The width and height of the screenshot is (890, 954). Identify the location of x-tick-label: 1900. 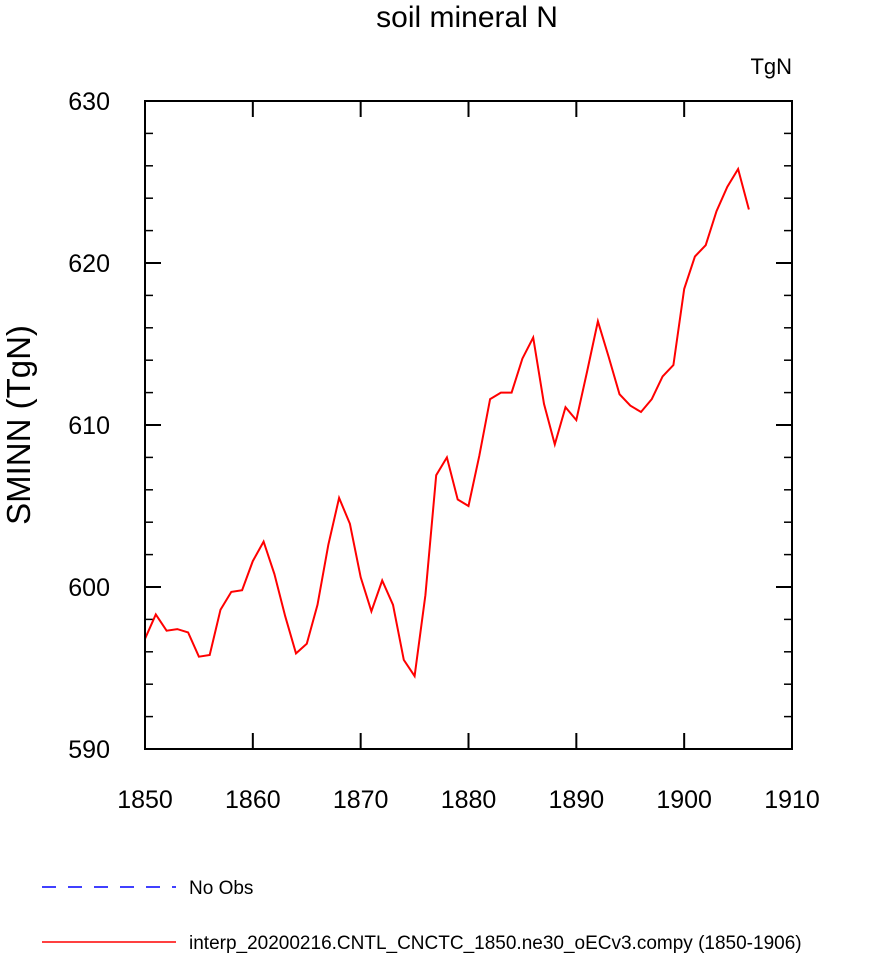
(684, 800).